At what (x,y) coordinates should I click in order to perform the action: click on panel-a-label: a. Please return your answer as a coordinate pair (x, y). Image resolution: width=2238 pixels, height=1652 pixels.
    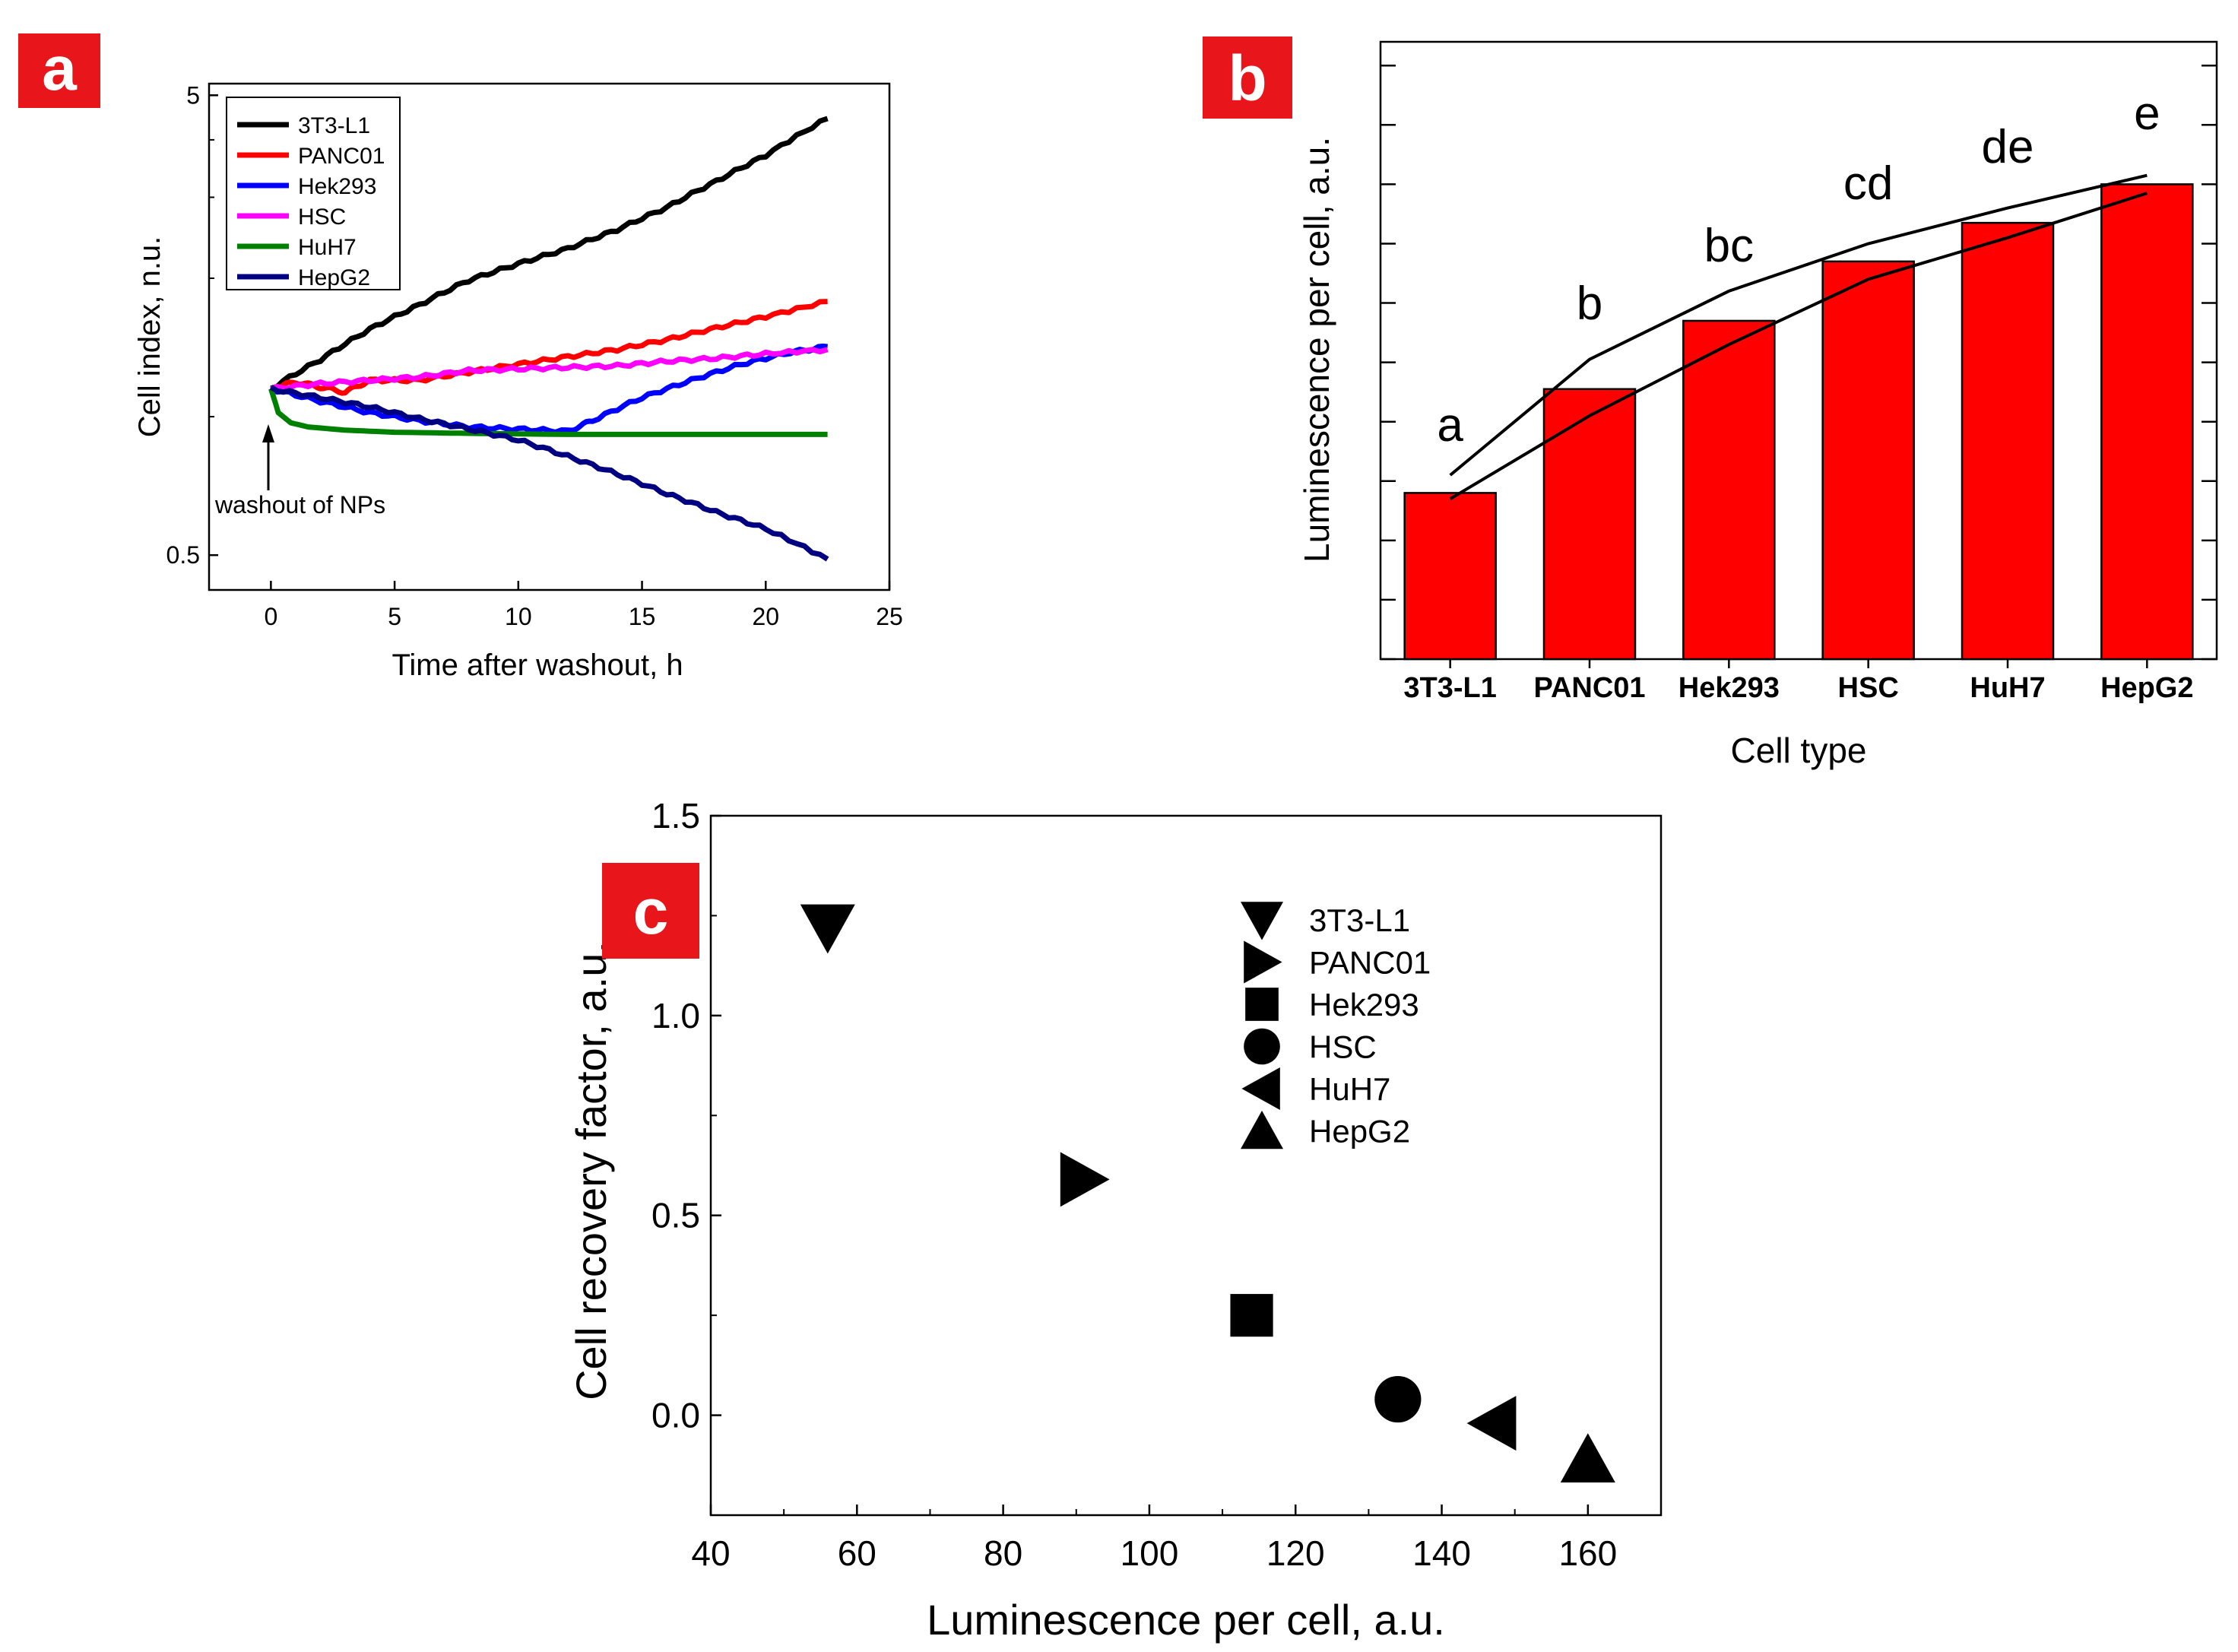
    Looking at the image, I should click on (60, 68).